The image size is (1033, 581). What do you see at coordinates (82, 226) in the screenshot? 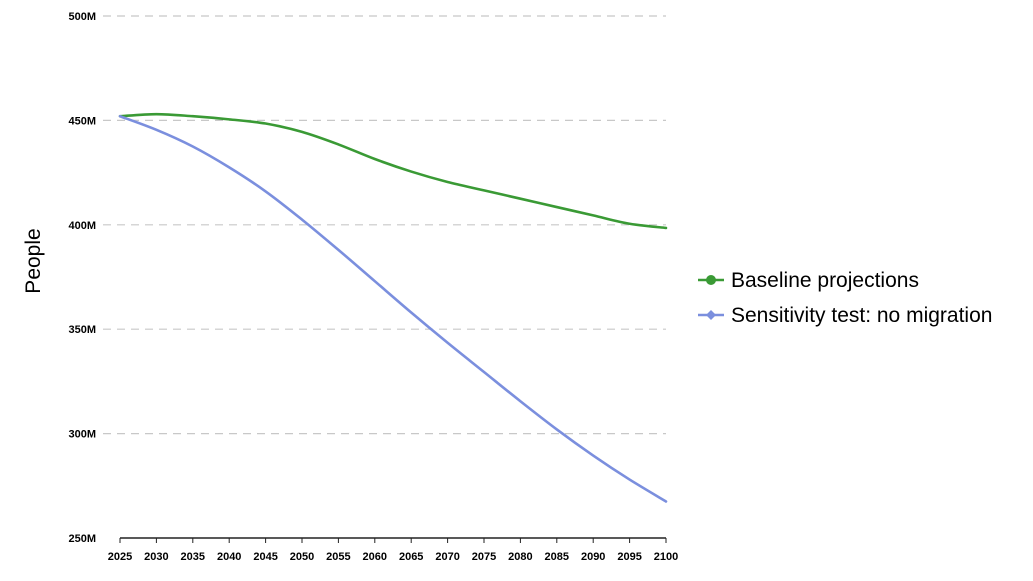
I see `y-tick-label: 400M` at bounding box center [82, 226].